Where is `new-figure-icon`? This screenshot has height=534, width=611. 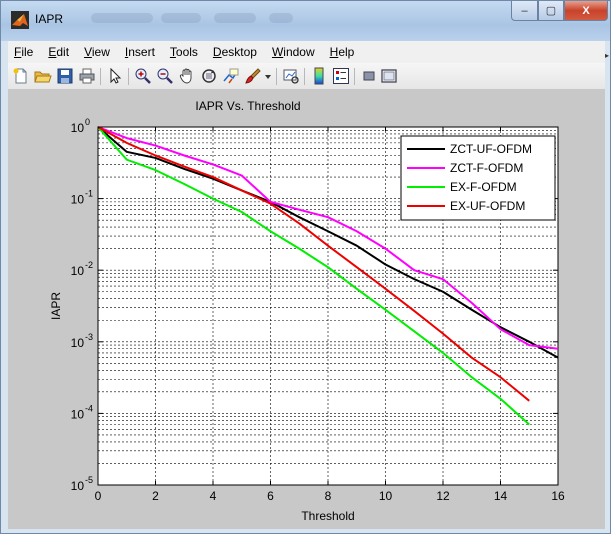
new-figure-icon is located at coordinates (21, 76).